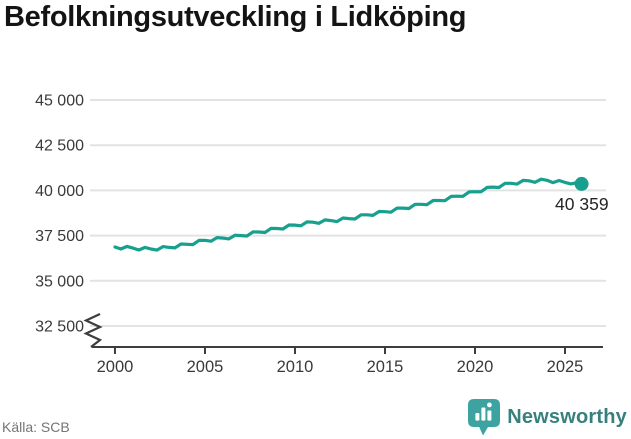 This screenshot has width=631, height=439. I want to click on y-axis-labels: 32 500 35 000 37 500 40 000 42 500 45 000, so click(59, 214).